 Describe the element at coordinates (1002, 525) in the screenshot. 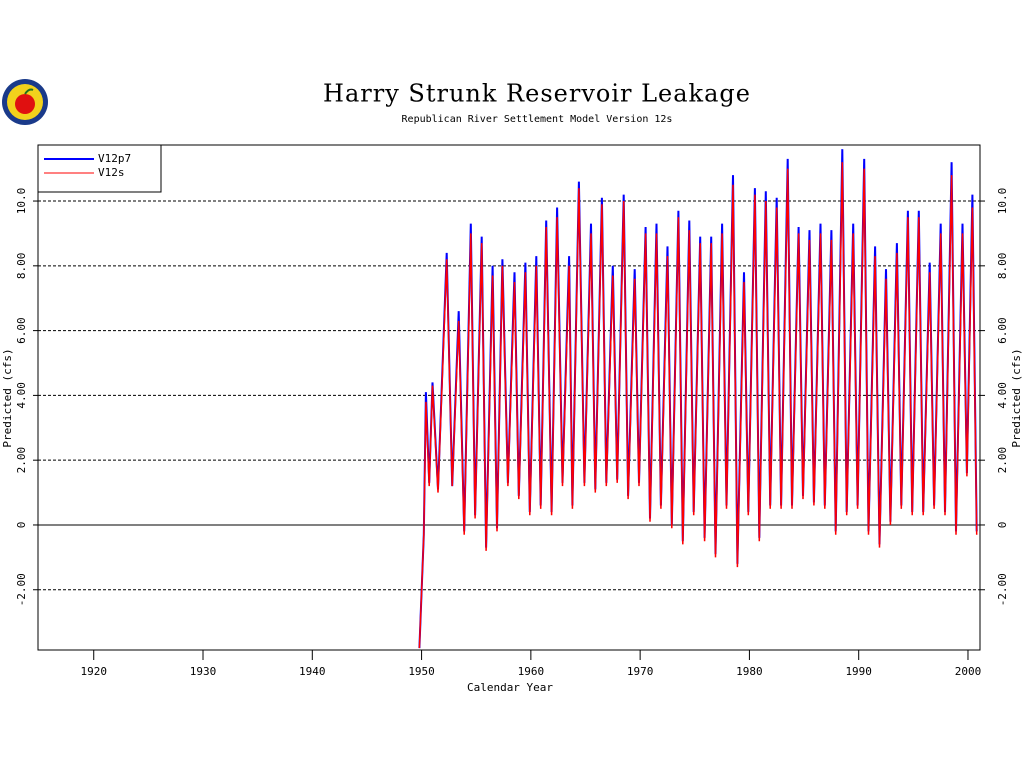

I see `y2-tick-label: 0` at that location.